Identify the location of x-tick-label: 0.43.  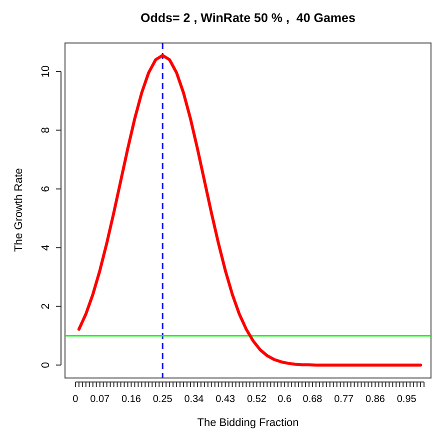
(226, 399).